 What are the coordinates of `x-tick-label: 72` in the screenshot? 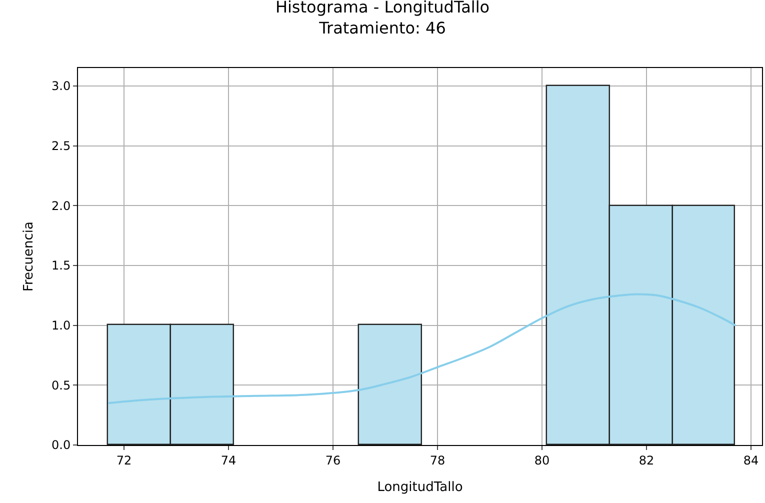 It's located at (124, 460).